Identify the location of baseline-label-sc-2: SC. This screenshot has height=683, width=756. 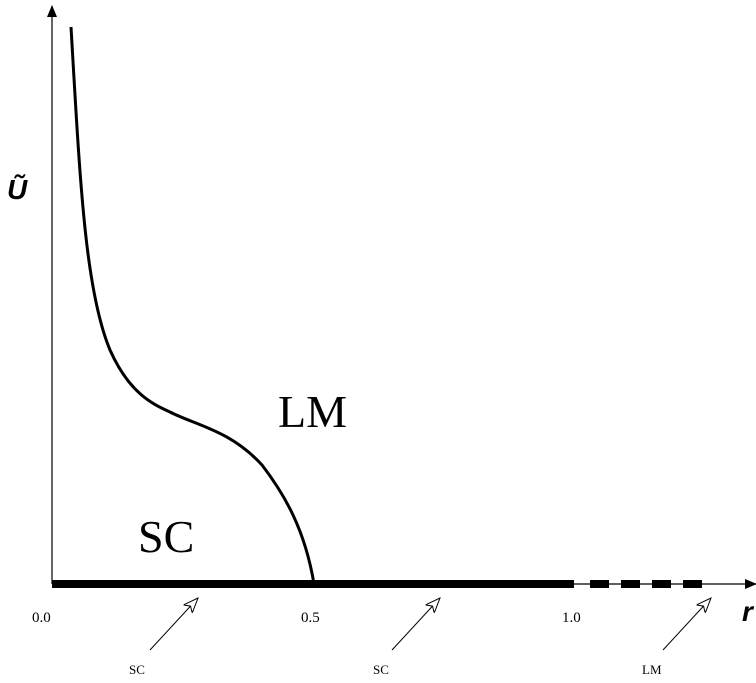
(381, 669).